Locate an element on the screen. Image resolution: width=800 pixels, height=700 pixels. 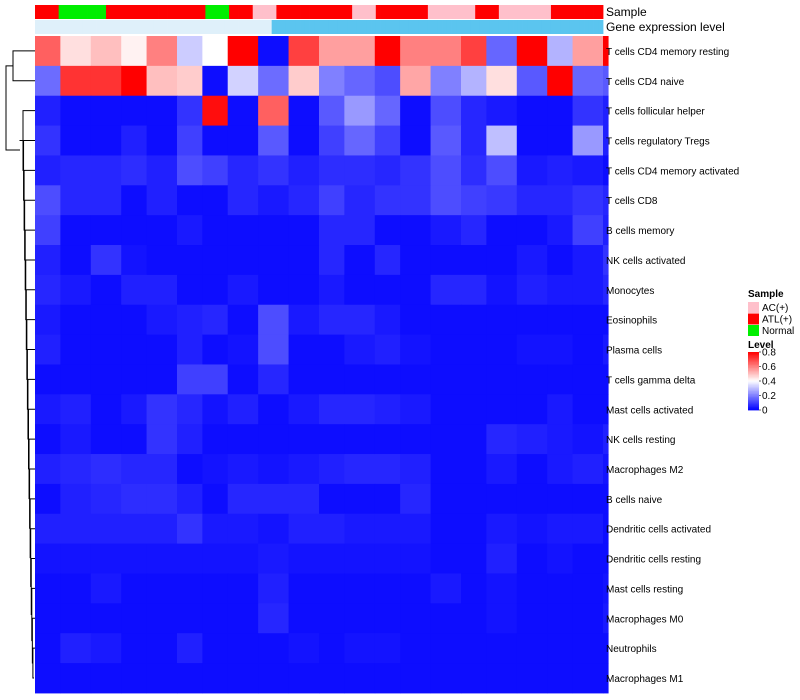
cell-r4-c3 is located at coordinates (134, 170).